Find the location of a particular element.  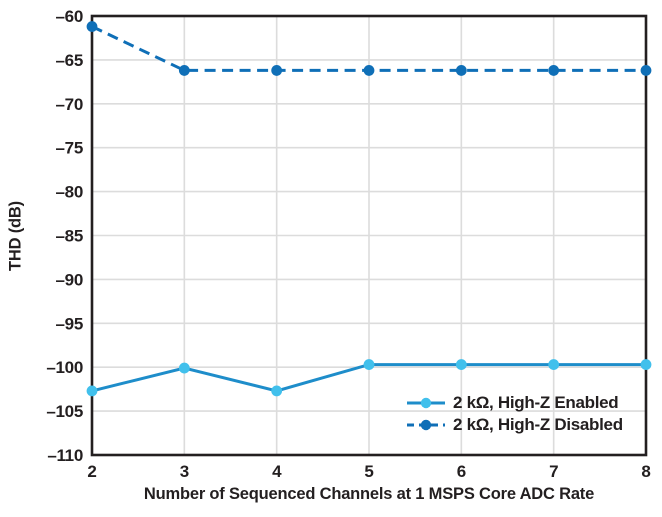

y-axis-tick-labels: –60 –65 –70 –75 –80 –85 –90 –95 –100 –105 –110 is located at coordinates (64, 236).